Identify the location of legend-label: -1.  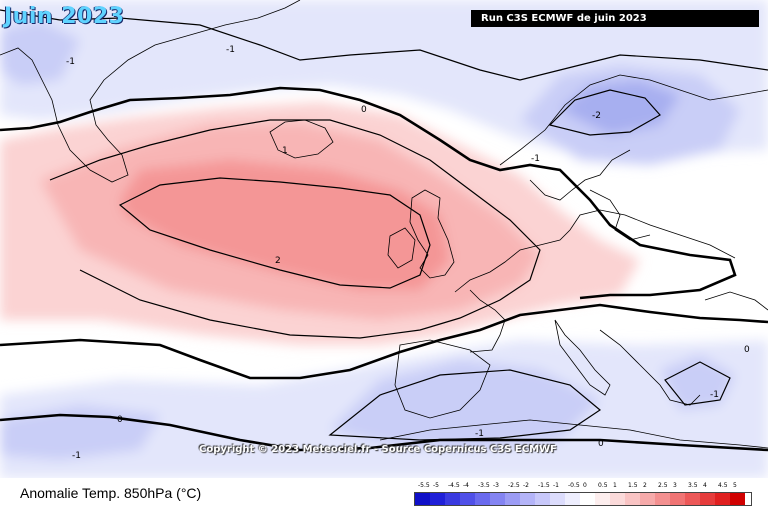
(556, 485).